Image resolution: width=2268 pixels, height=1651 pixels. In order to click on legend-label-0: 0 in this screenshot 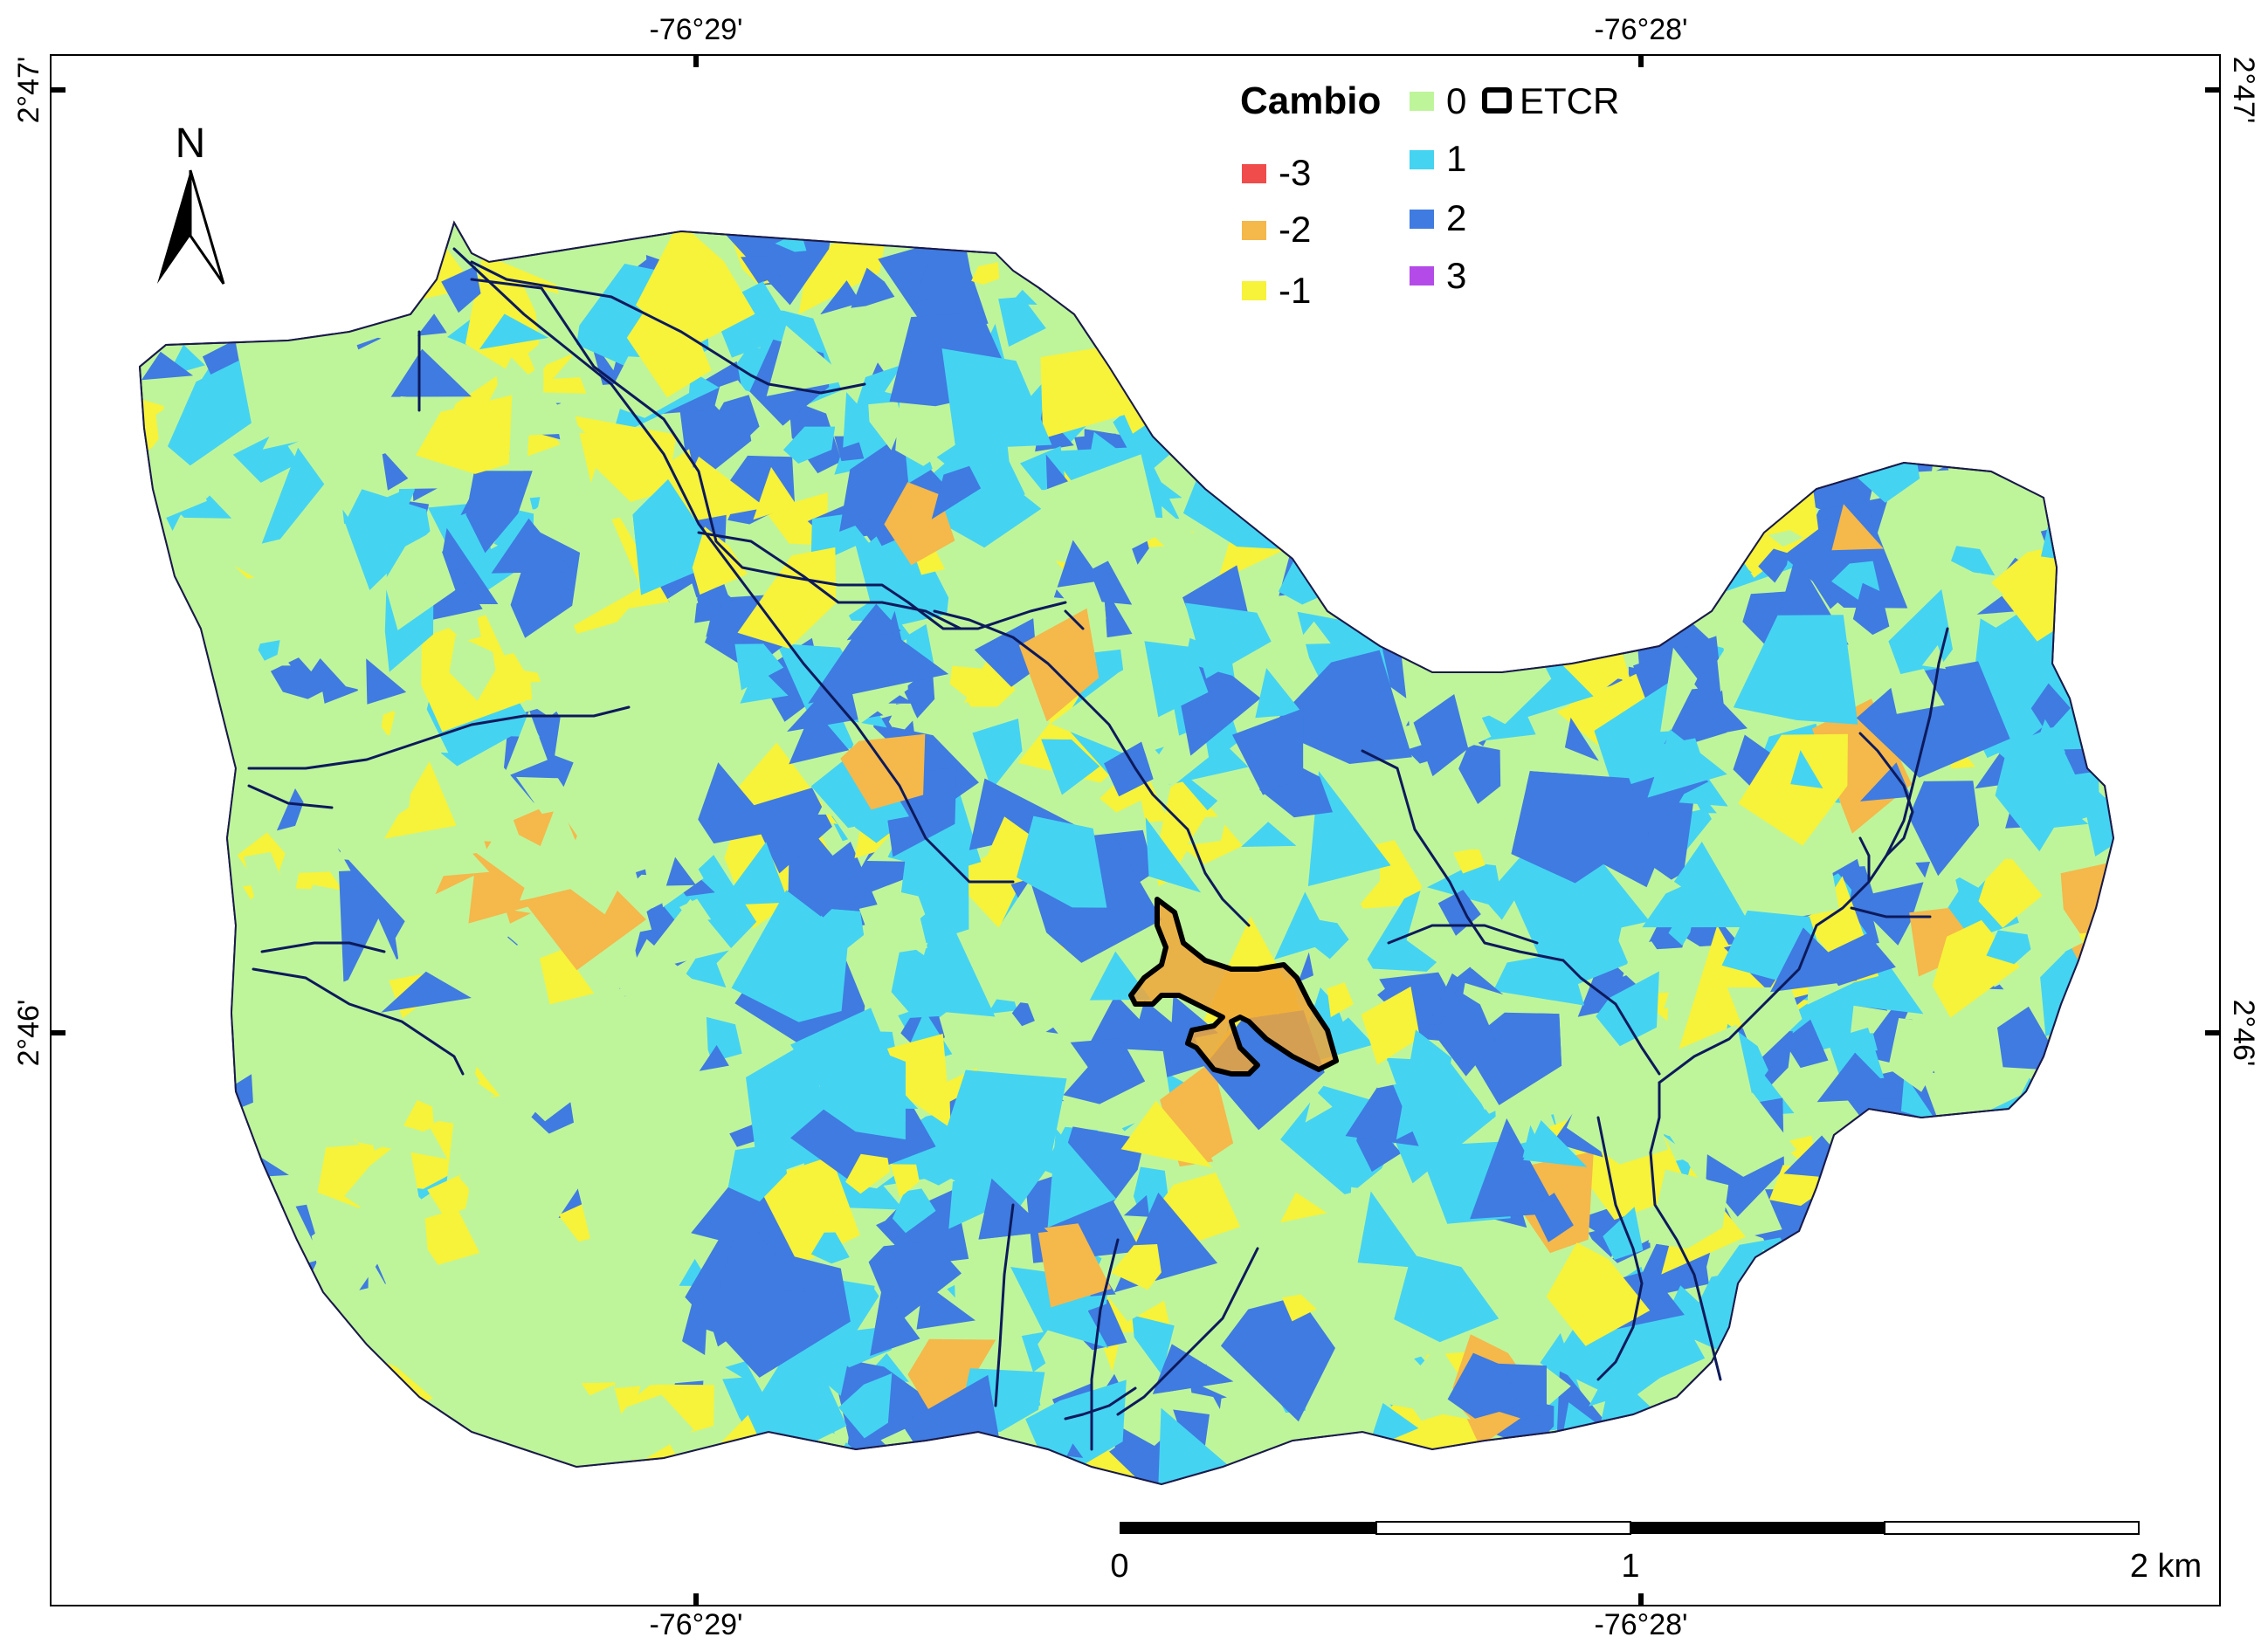, I will do `click(1456, 101)`.